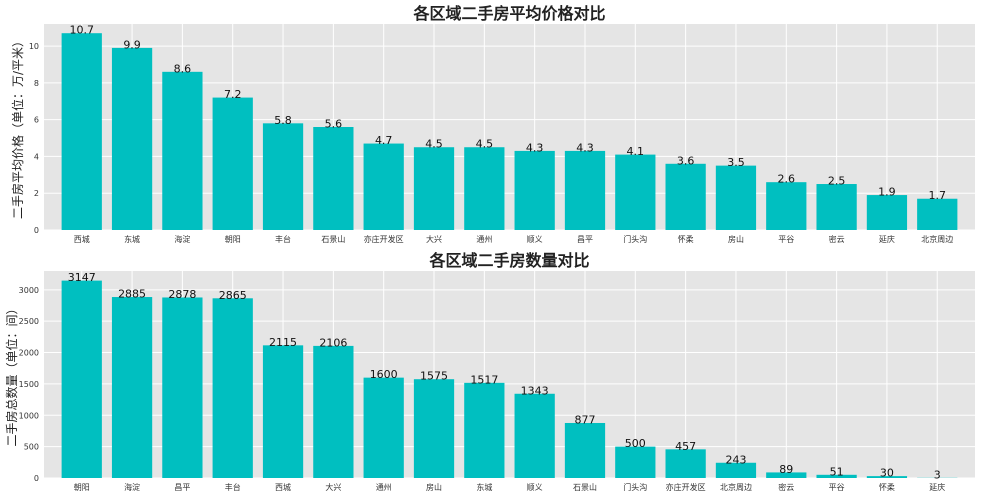 The image size is (992, 503). What do you see at coordinates (31, 447) in the screenshot?
I see `y-tick-label: 500` at bounding box center [31, 447].